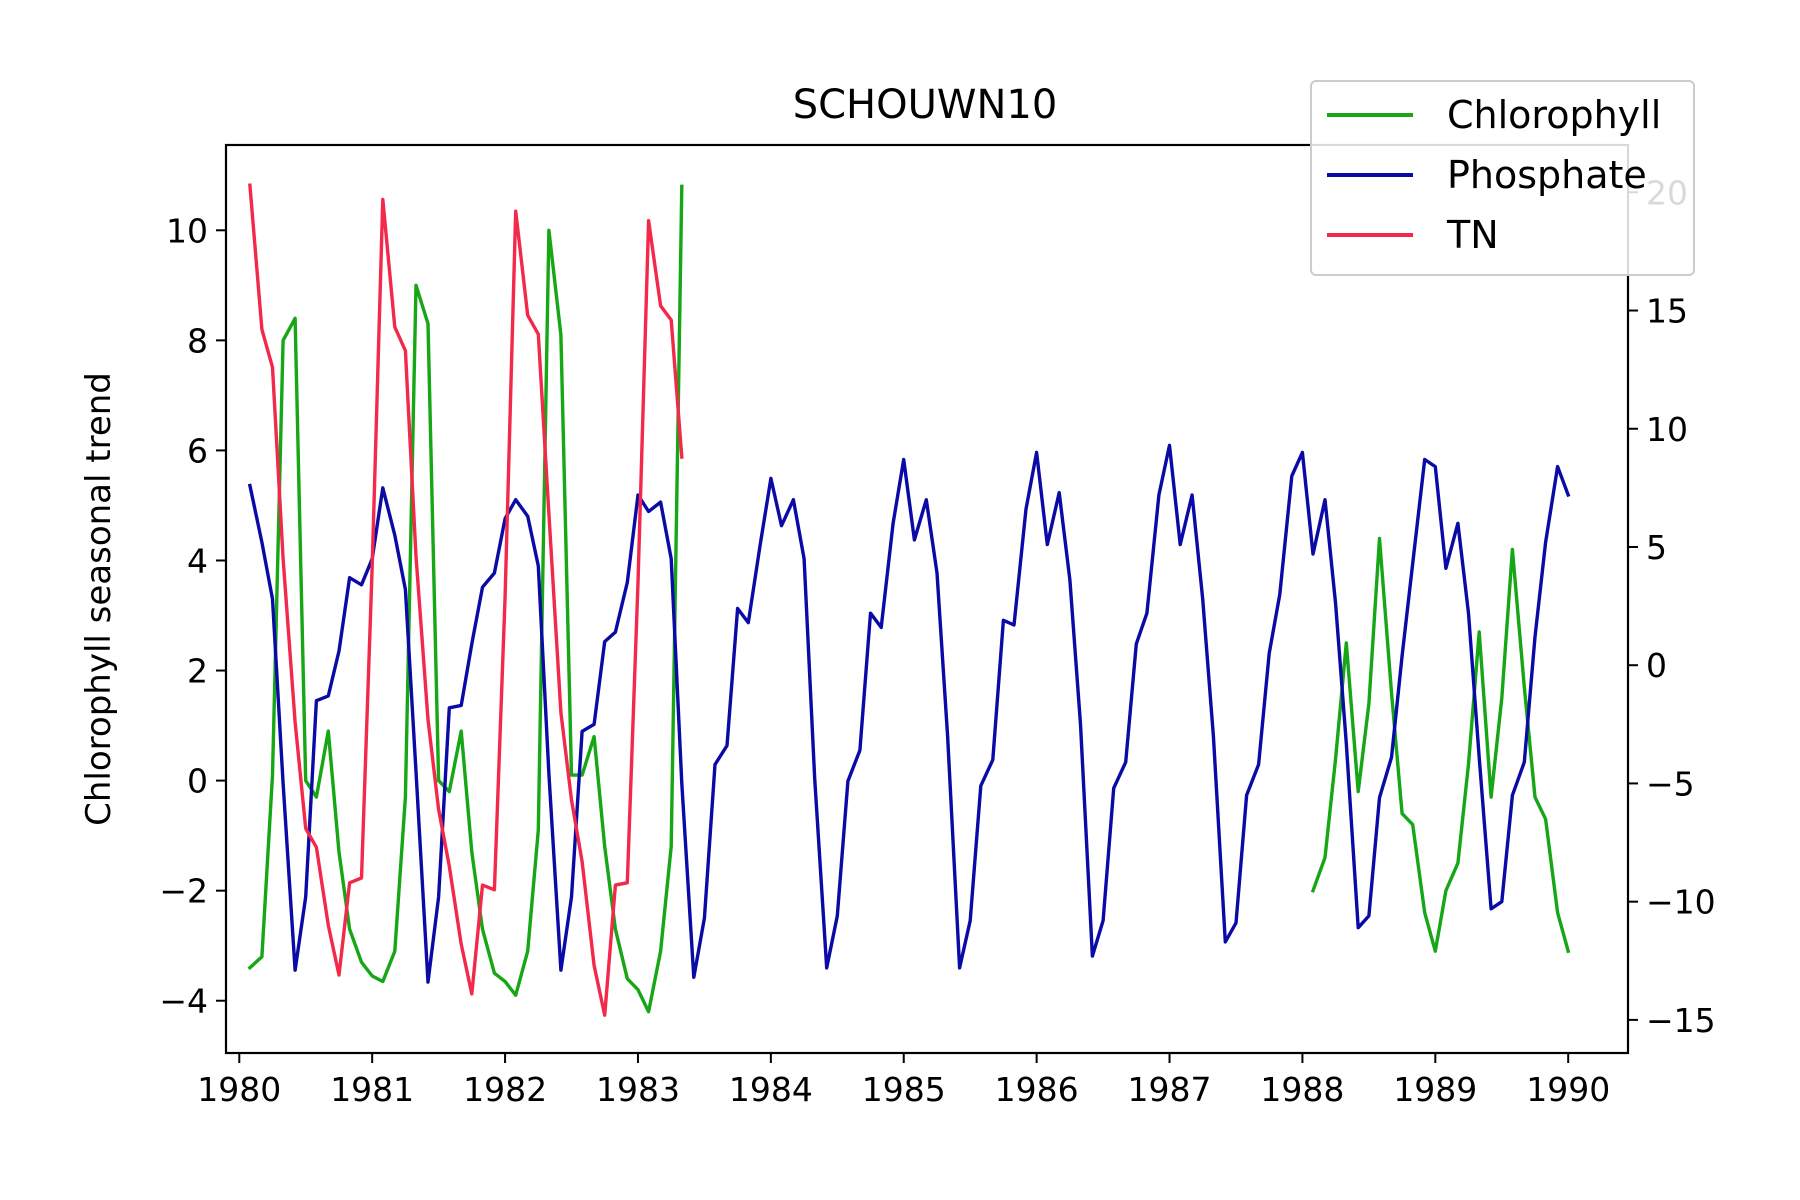 The width and height of the screenshot is (1800, 1200). What do you see at coordinates (505, 1089) in the screenshot?
I see `x-tick-label: 1982` at bounding box center [505, 1089].